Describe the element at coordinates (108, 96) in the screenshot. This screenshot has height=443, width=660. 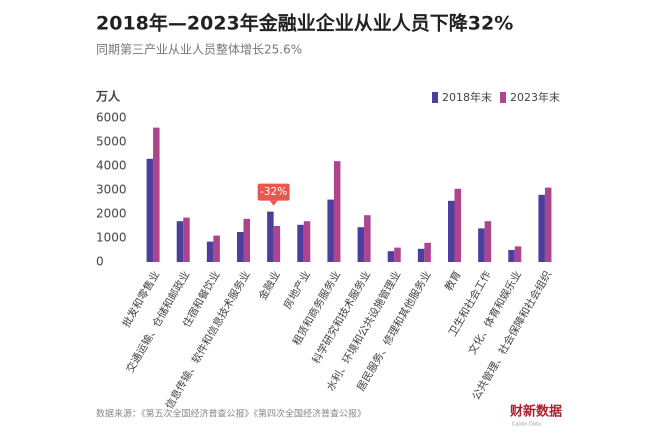
I see `y-axis-label: 万人` at that location.